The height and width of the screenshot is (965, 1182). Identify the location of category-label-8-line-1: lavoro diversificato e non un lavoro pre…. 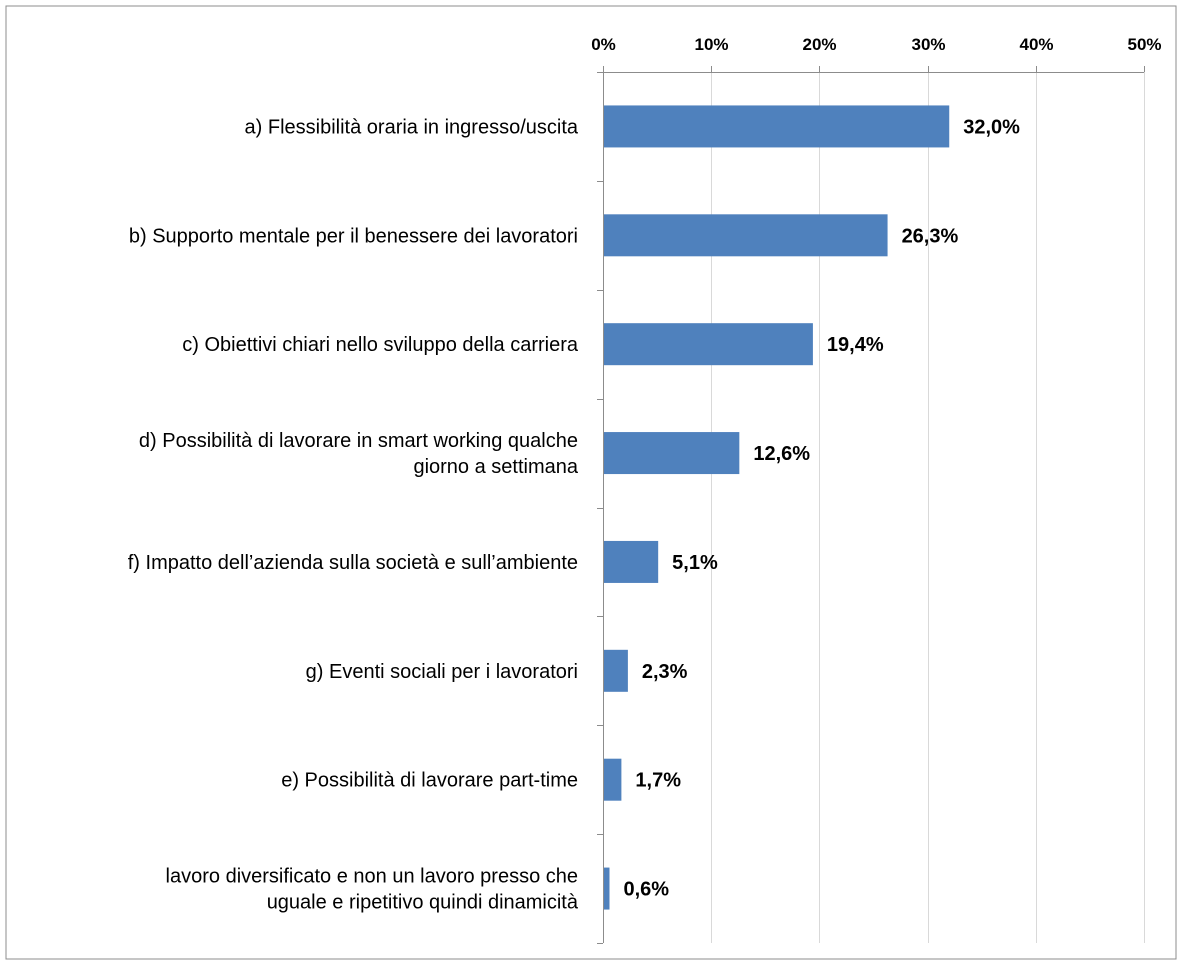
(372, 877).